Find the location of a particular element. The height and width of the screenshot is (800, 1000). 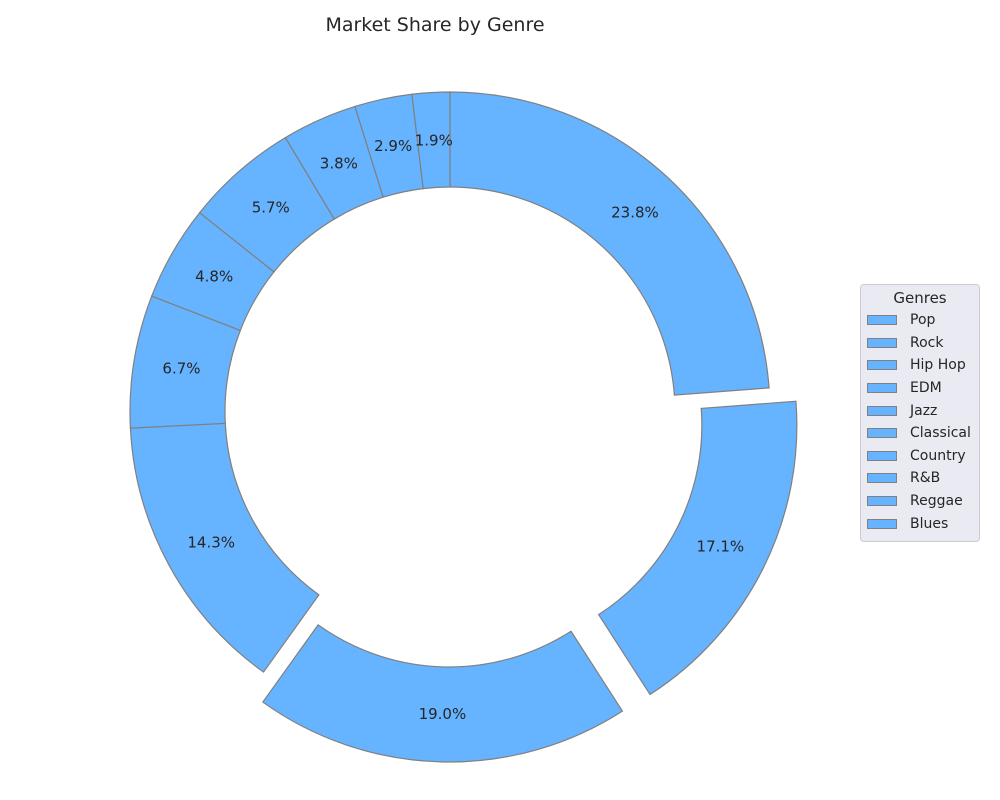

slice-label-rock: 17.1% is located at coordinates (721, 547).